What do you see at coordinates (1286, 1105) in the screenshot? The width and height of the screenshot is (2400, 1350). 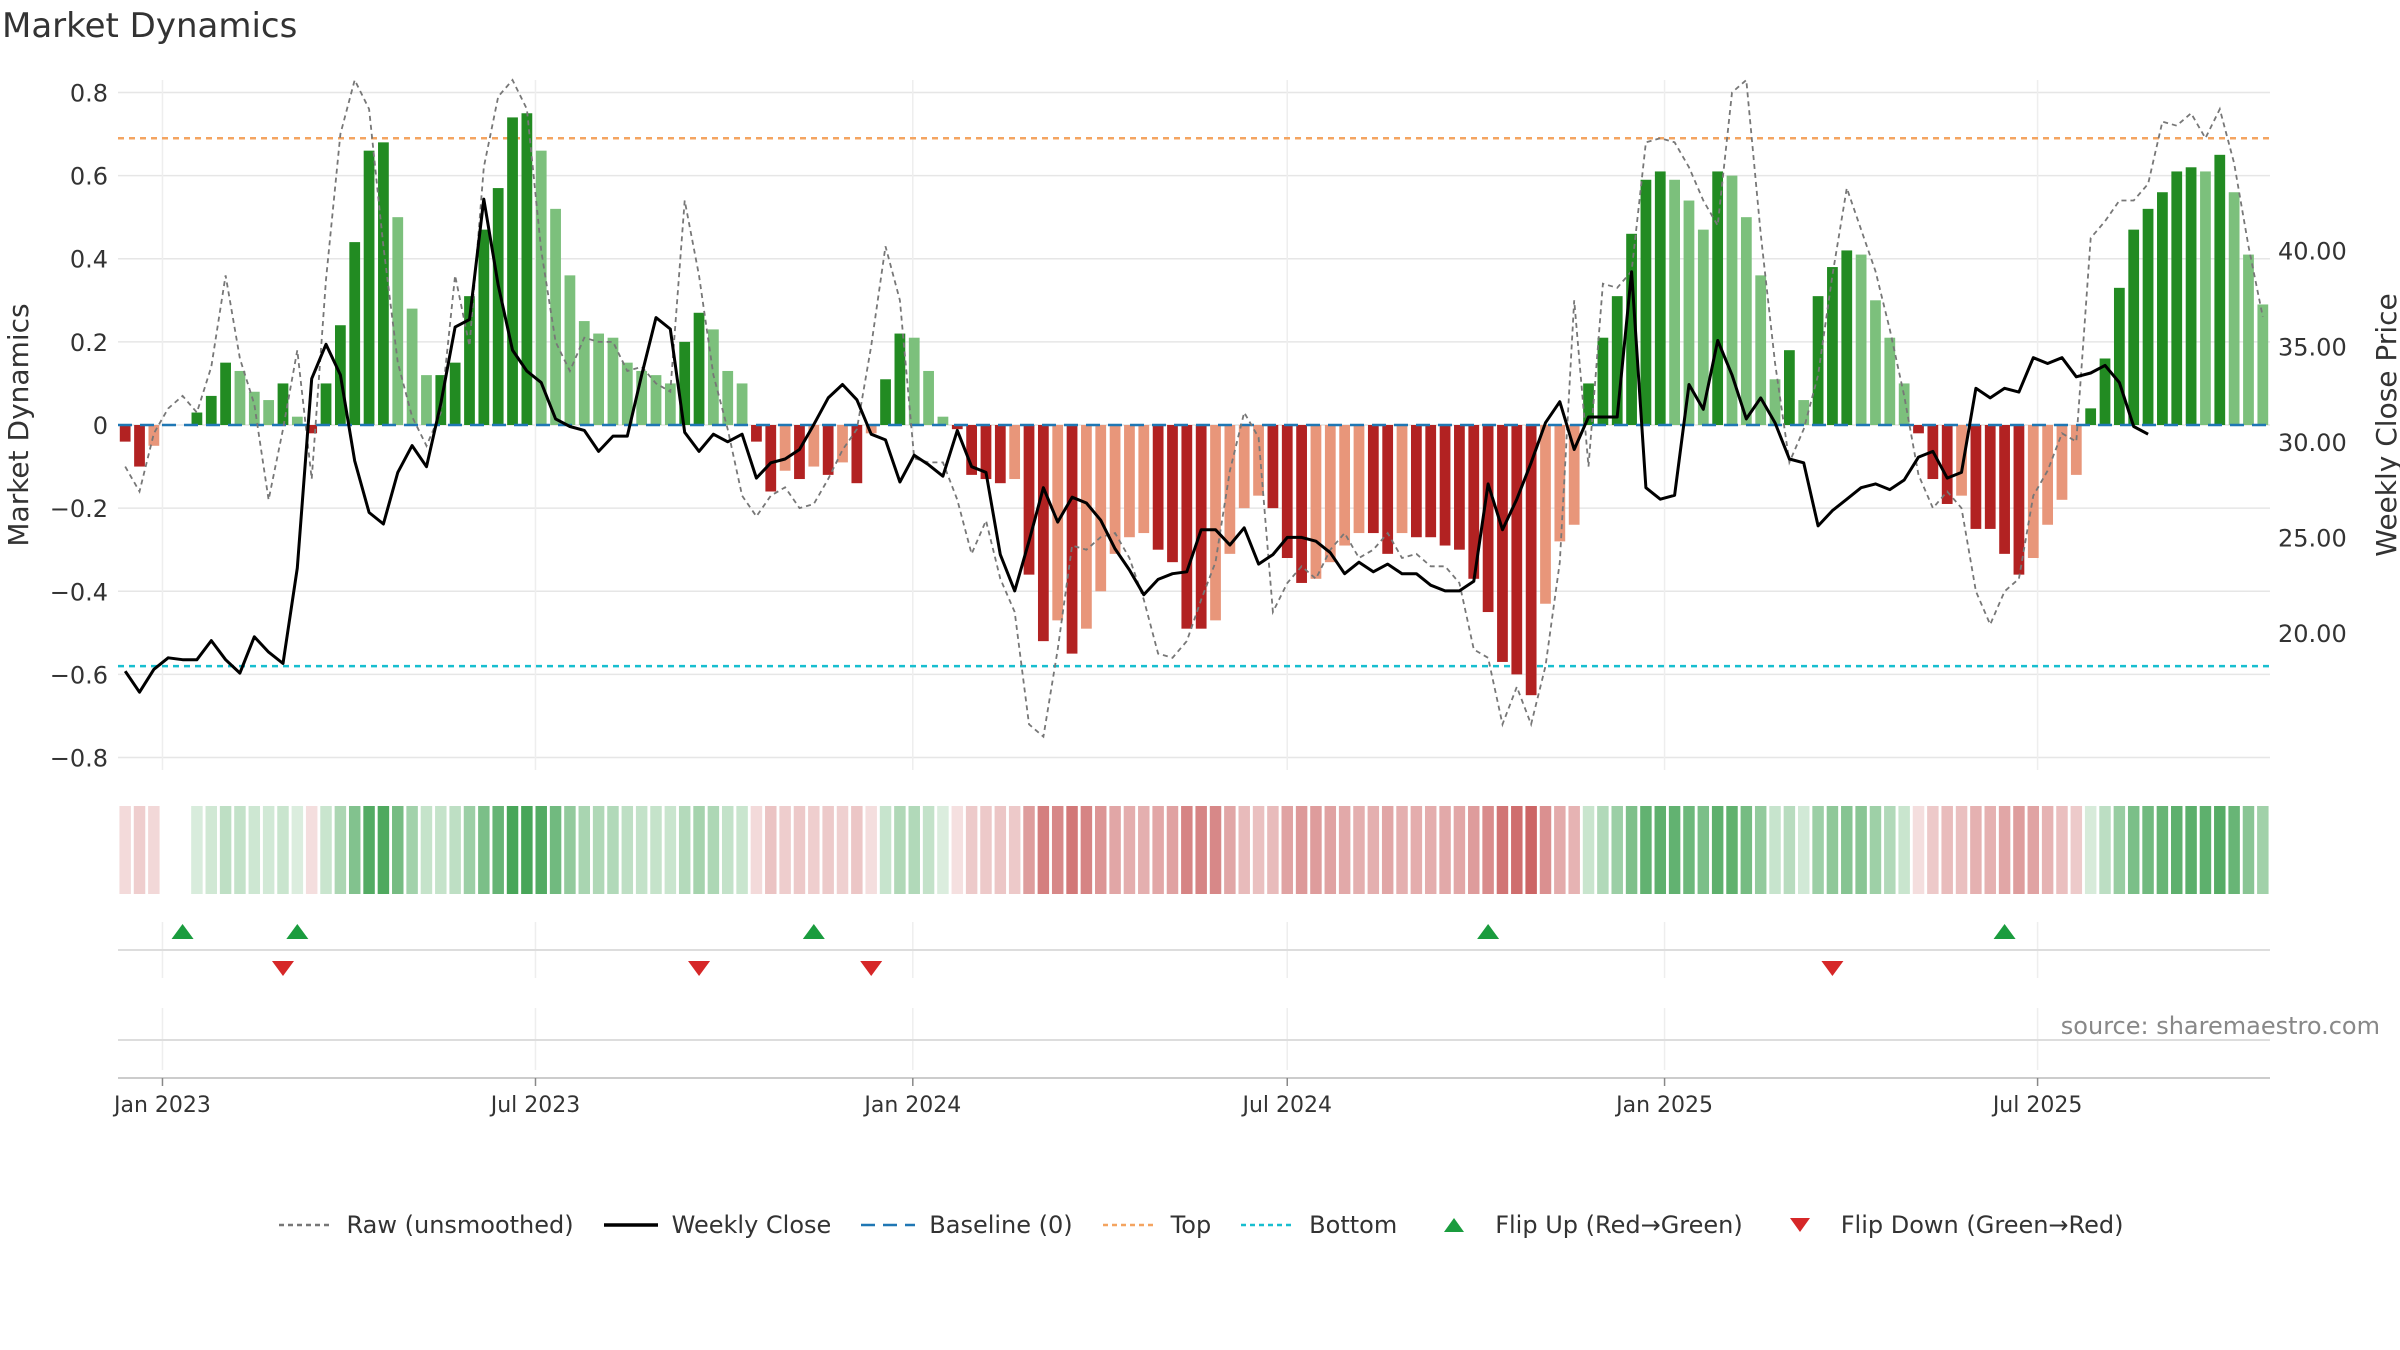 I see `x-tick-label: Jul 2024` at bounding box center [1286, 1105].